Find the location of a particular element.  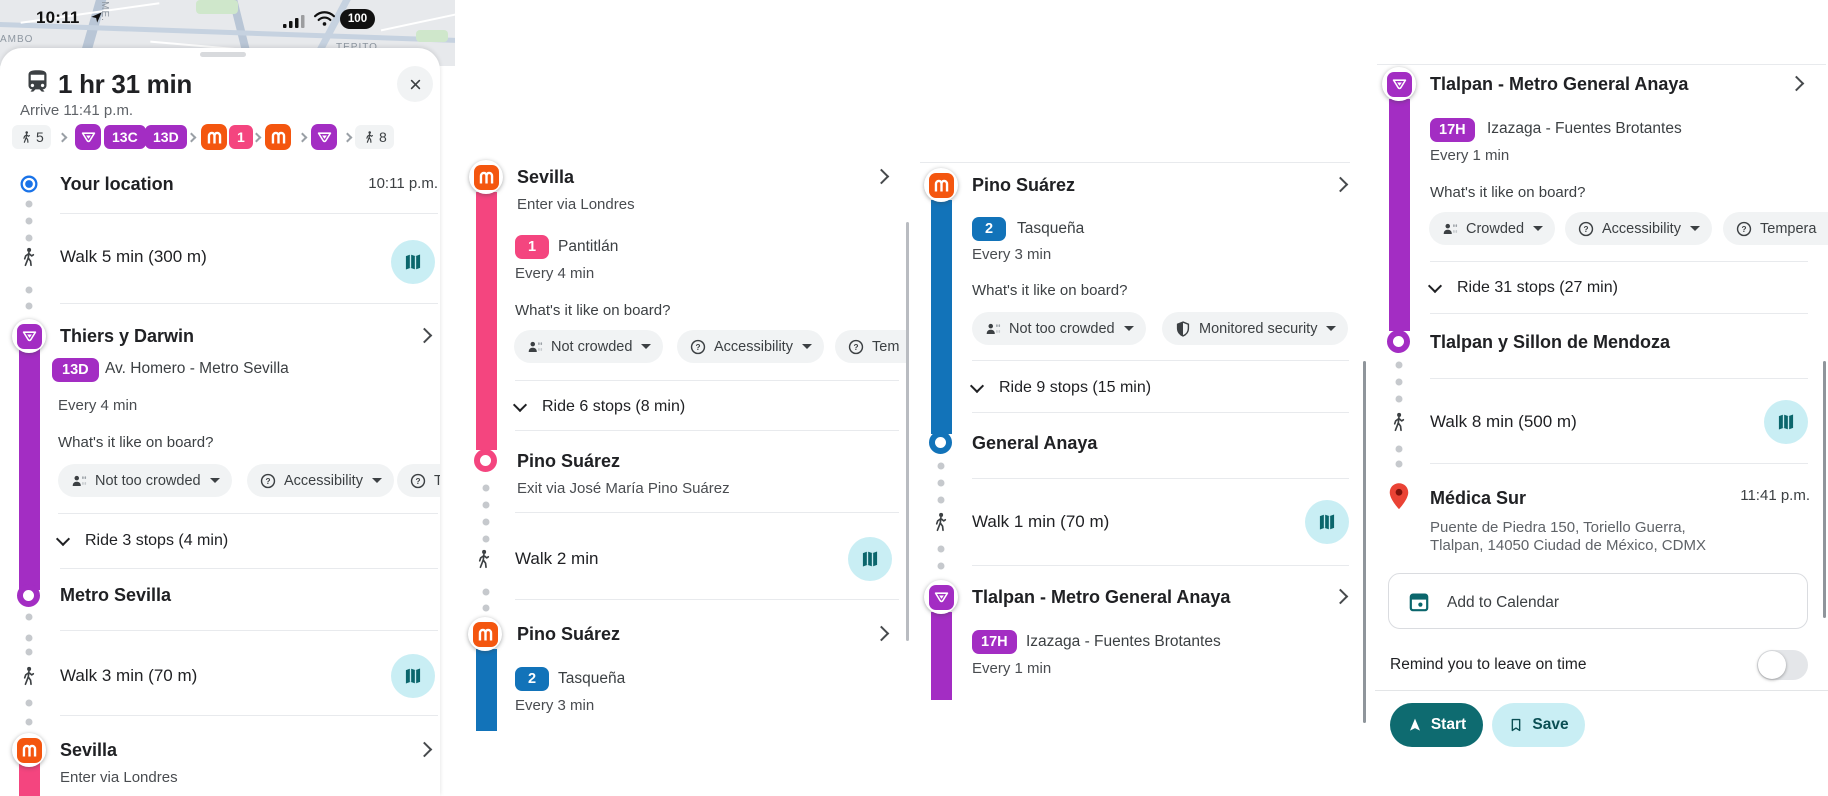

status-time: 10:11 is located at coordinates (58, 17).